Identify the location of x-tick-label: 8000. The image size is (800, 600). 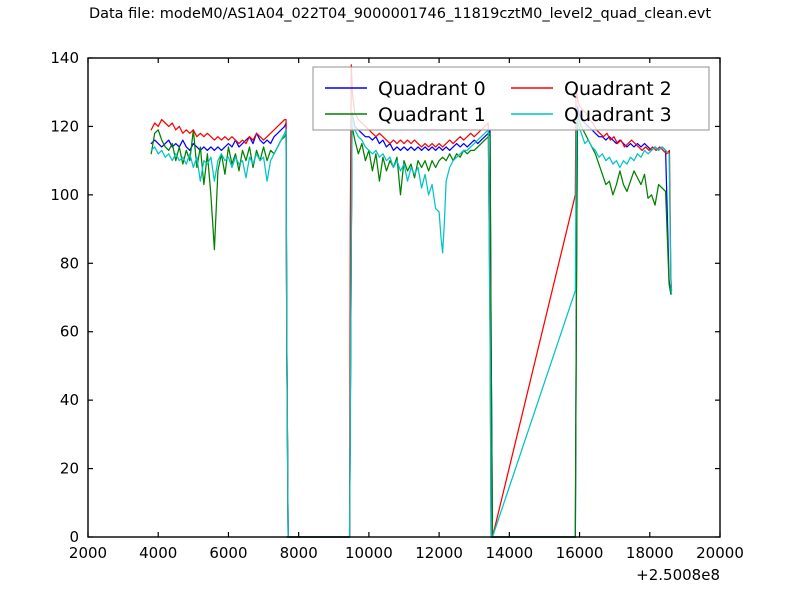
(299, 553).